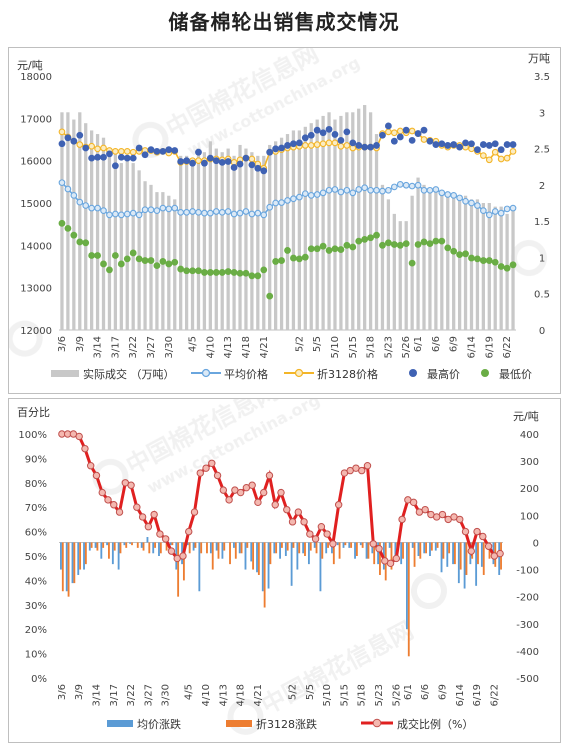  What do you see at coordinates (443, 374) in the screenshot?
I see `legend-label-high: 最高价` at bounding box center [443, 374].